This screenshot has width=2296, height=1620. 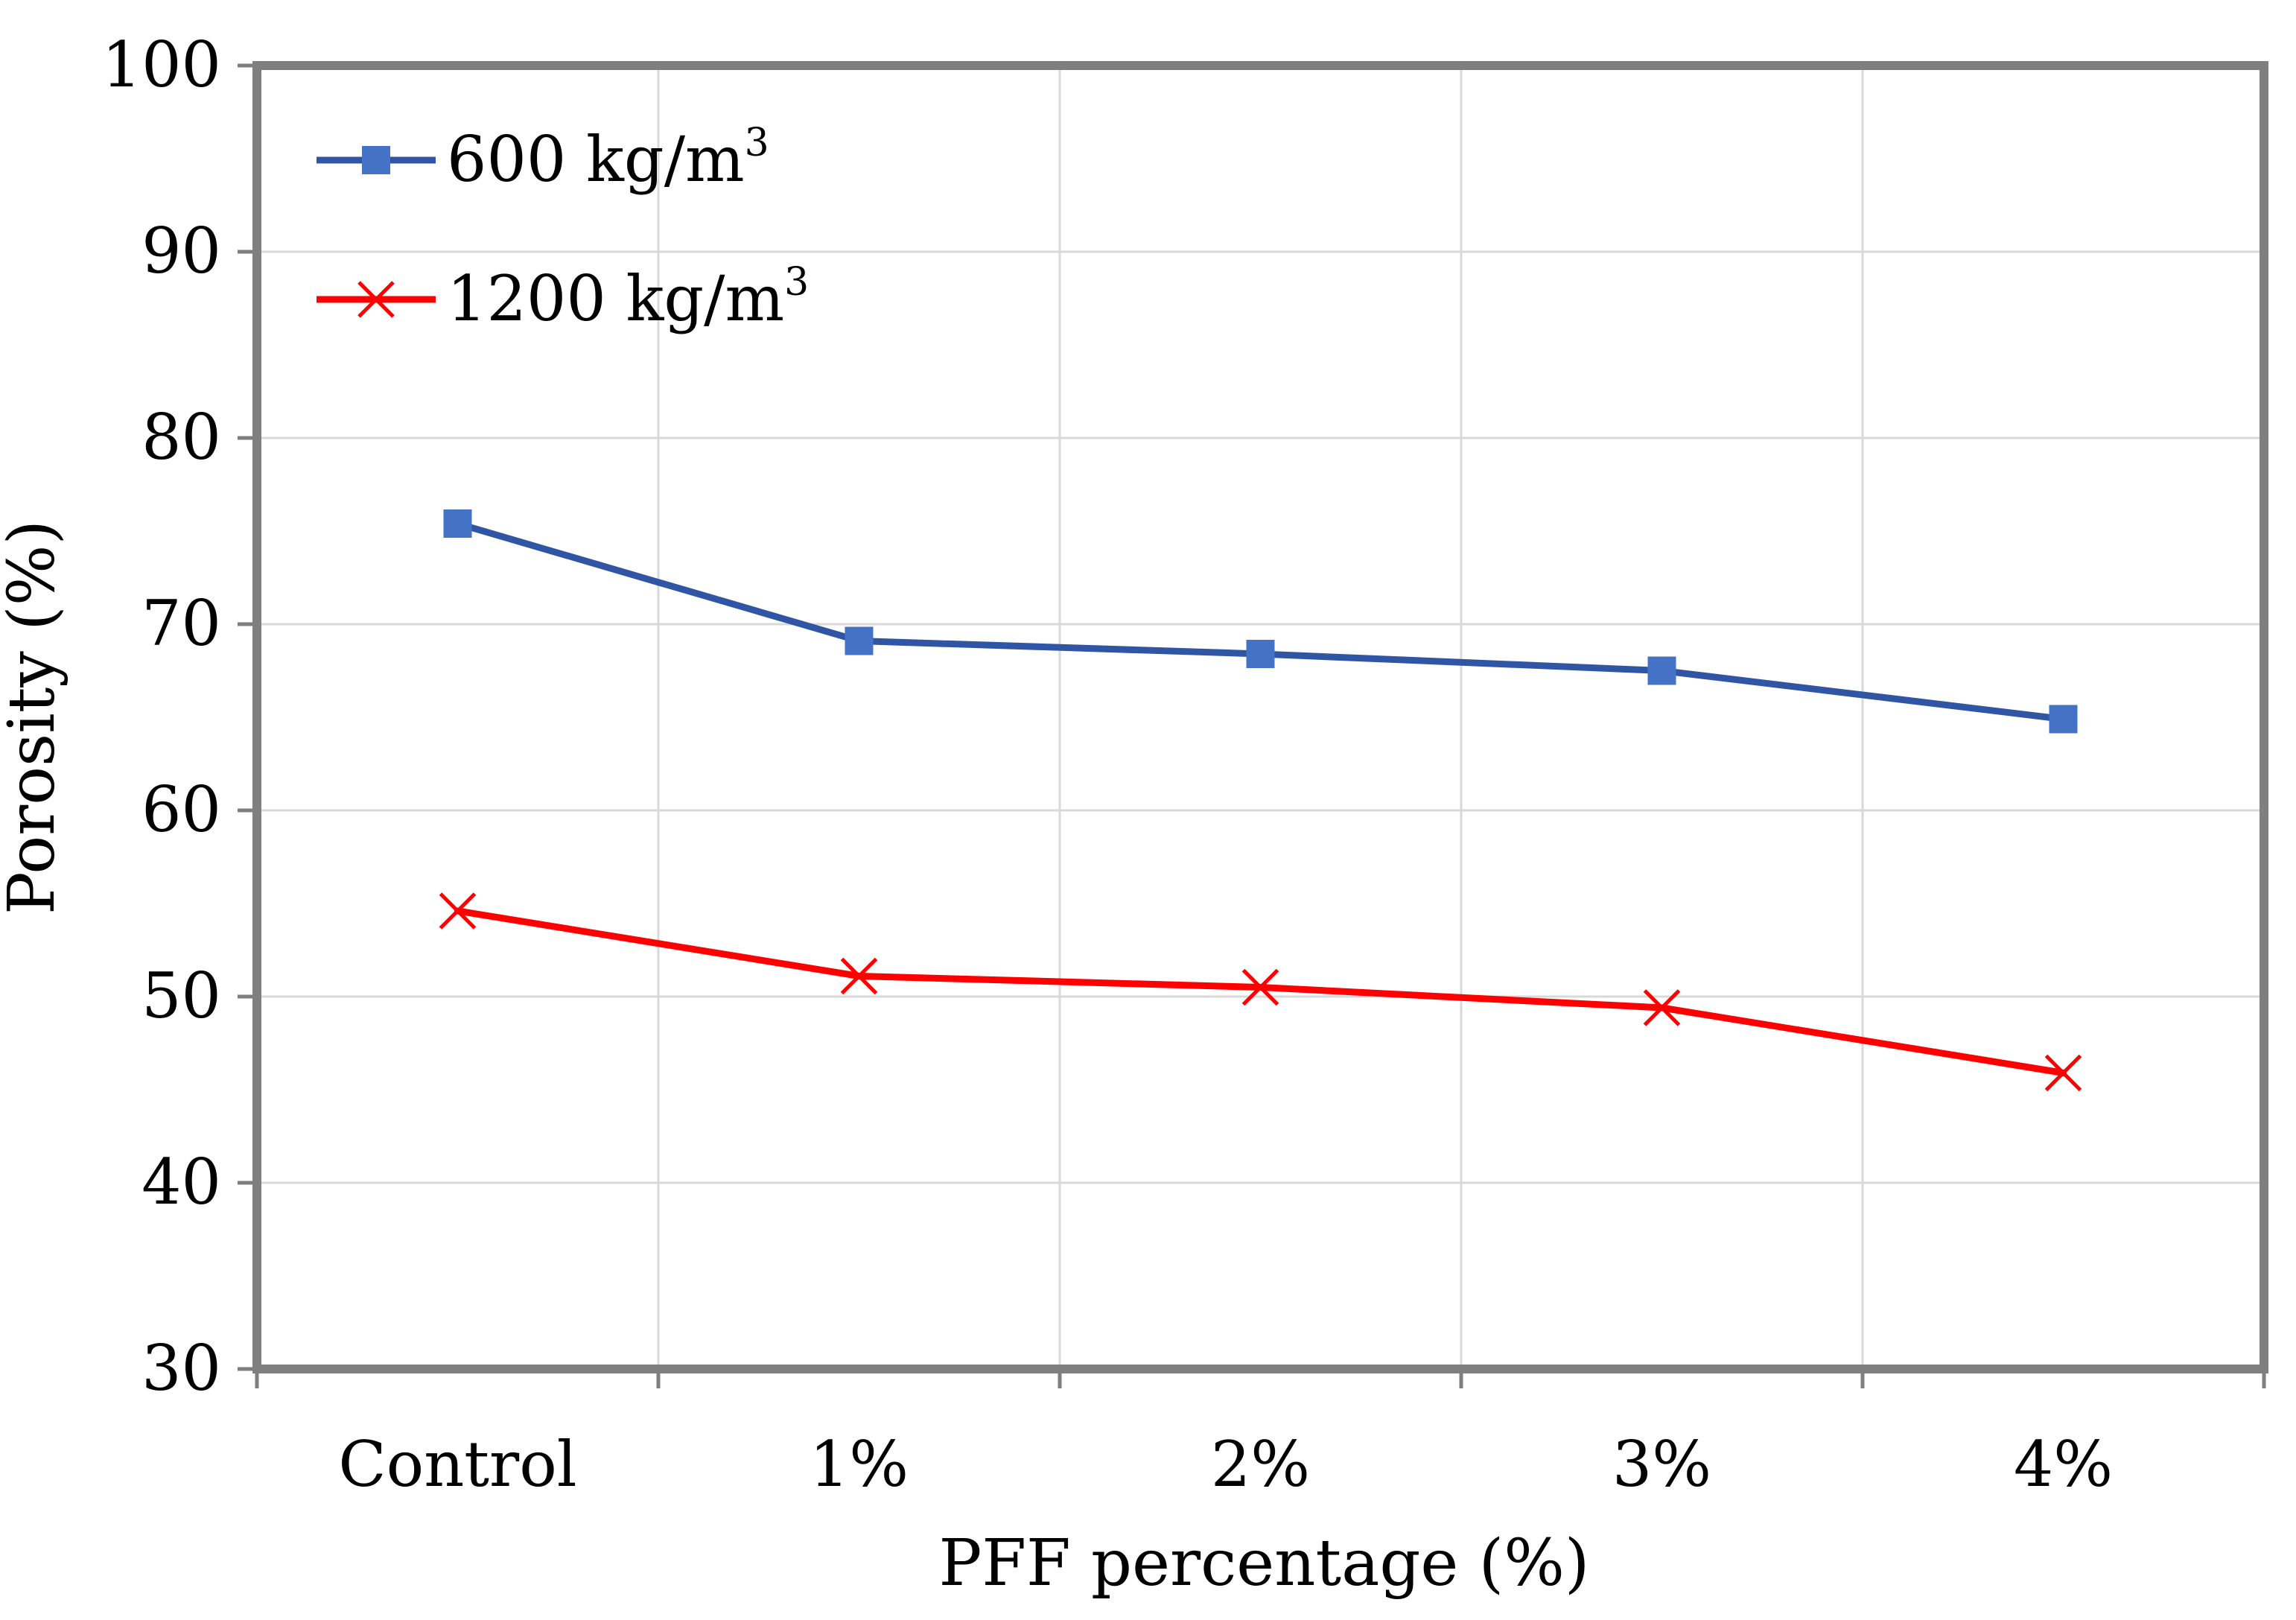 I want to click on y-tick-label: 70, so click(x=181, y=623).